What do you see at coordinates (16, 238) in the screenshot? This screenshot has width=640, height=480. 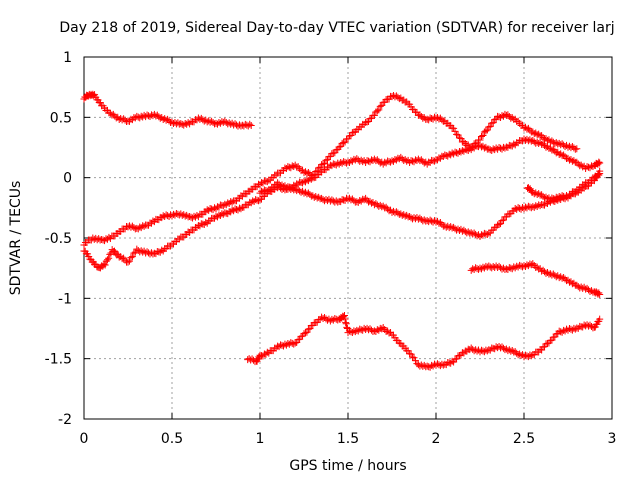 I see `y-axis-label: SDTVAR / TECUs` at bounding box center [16, 238].